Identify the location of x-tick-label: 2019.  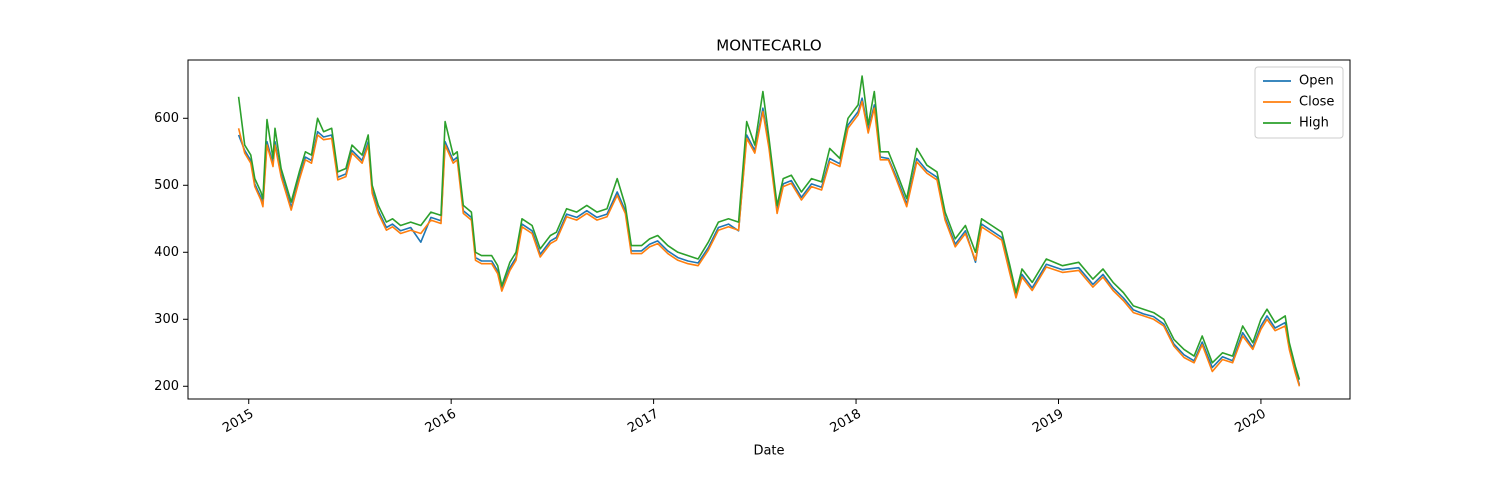
(1048, 422).